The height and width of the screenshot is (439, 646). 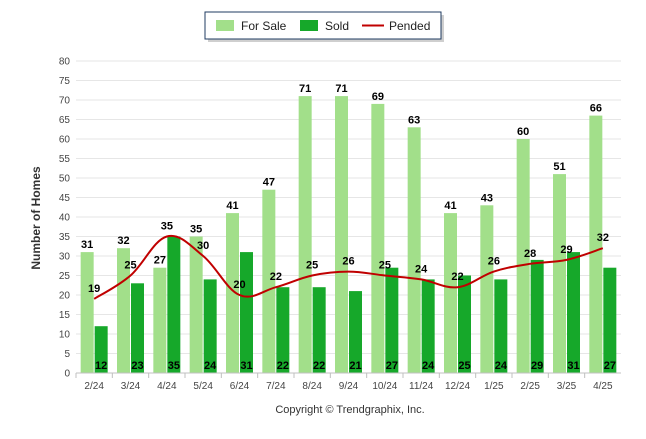 I want to click on for-sale-value-label: 32, so click(x=123, y=241).